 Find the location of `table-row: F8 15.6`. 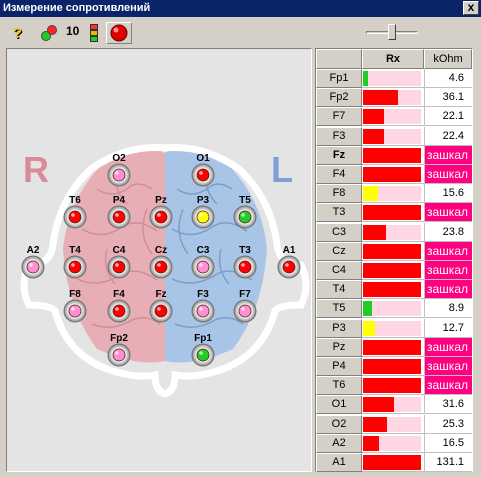

table-row: F8 15.6 is located at coordinates (394, 194).